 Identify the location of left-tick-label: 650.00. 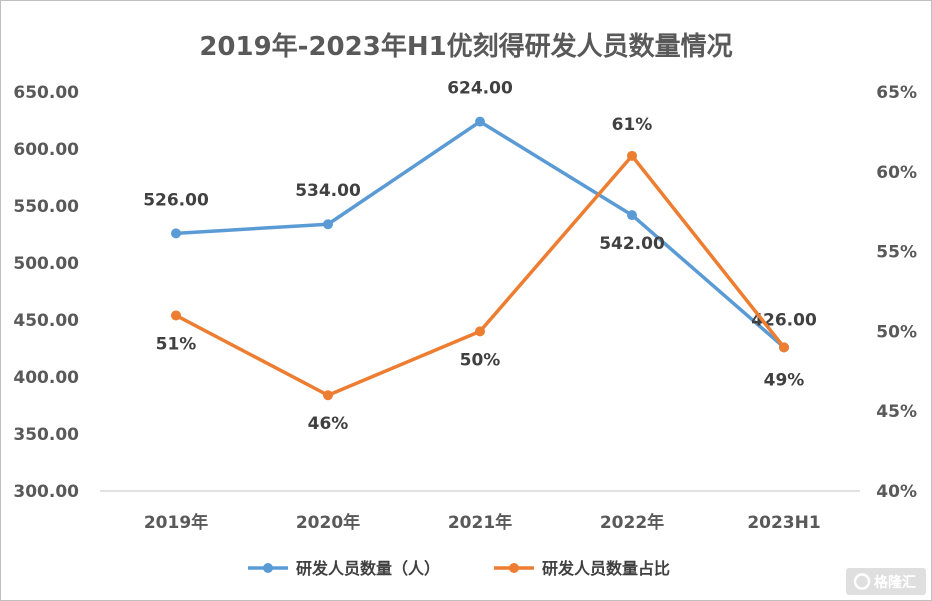
(46, 93).